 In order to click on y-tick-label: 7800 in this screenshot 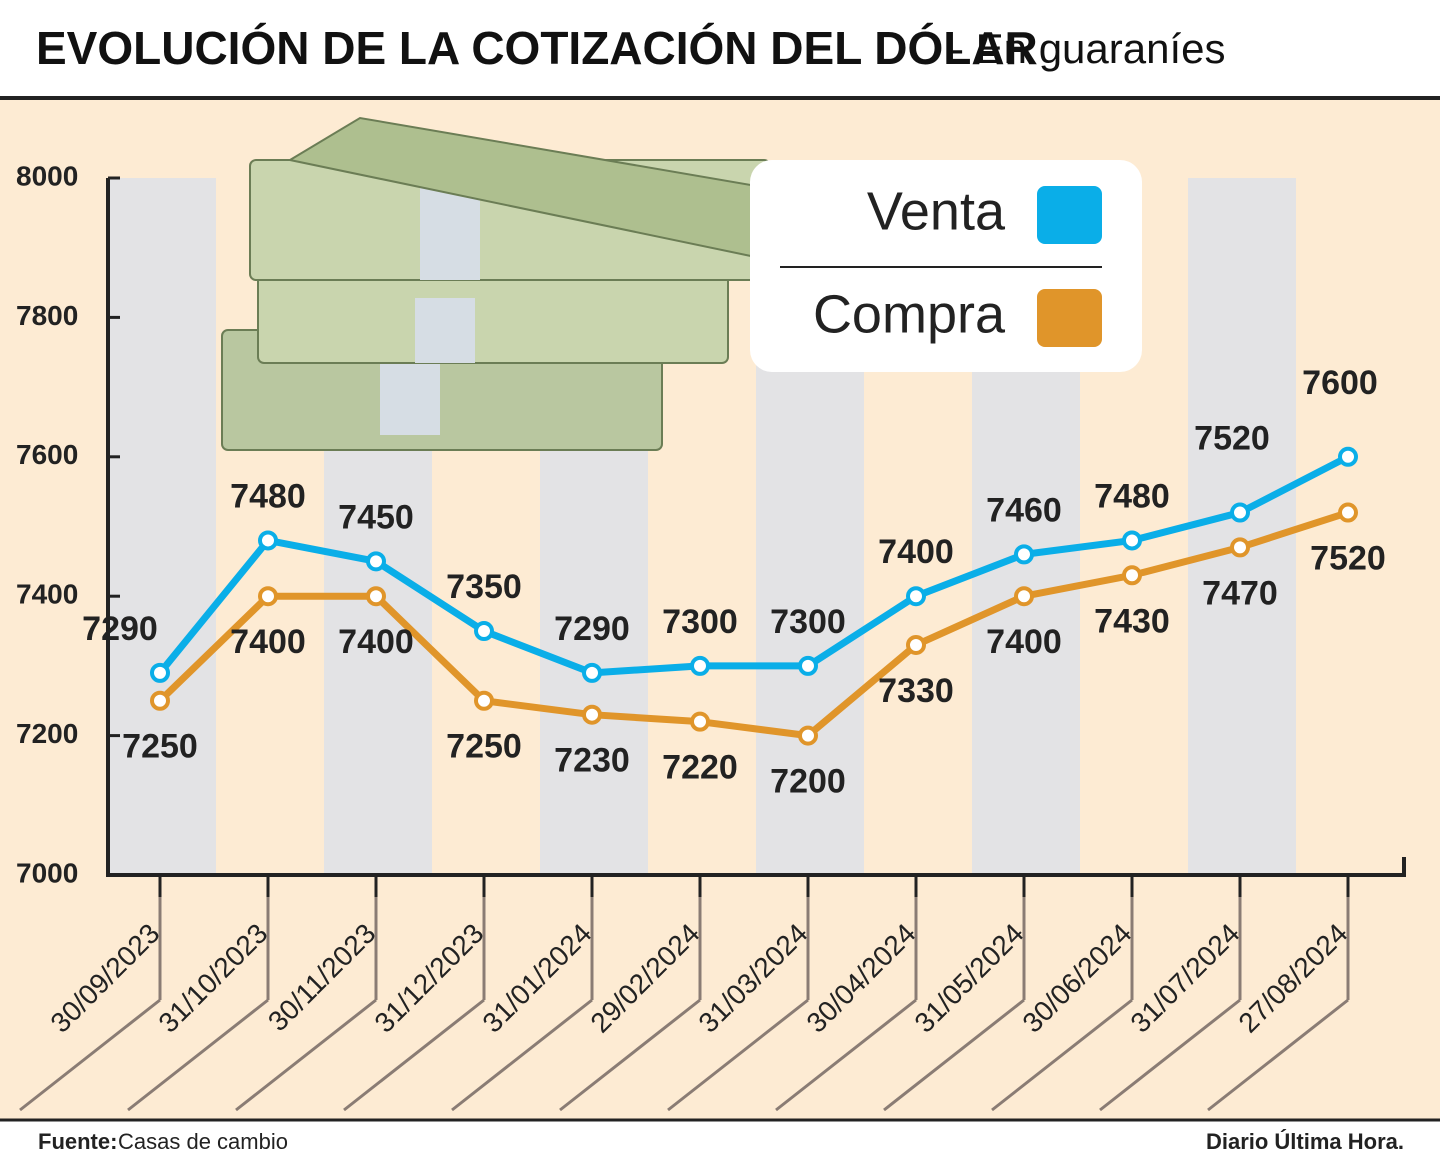, I will do `click(47, 315)`.